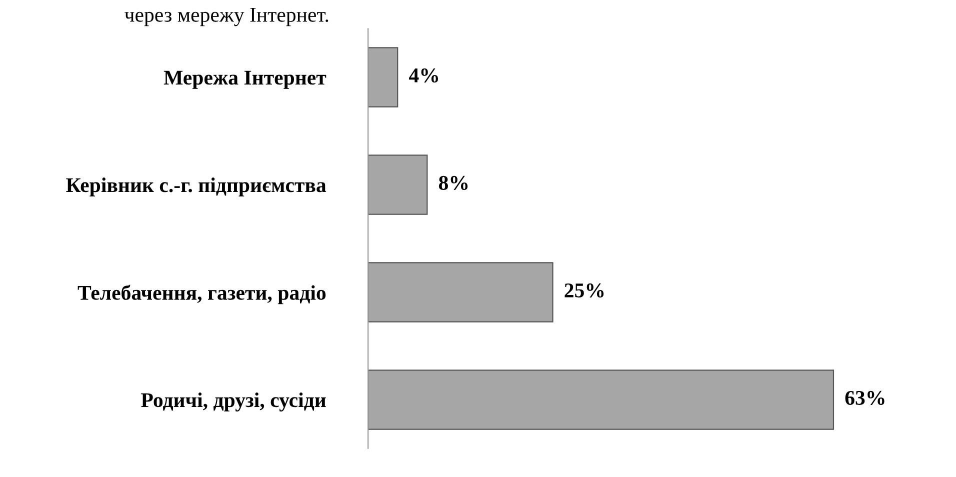  What do you see at coordinates (584, 290) in the screenshot?
I see `data-label: 25%` at bounding box center [584, 290].